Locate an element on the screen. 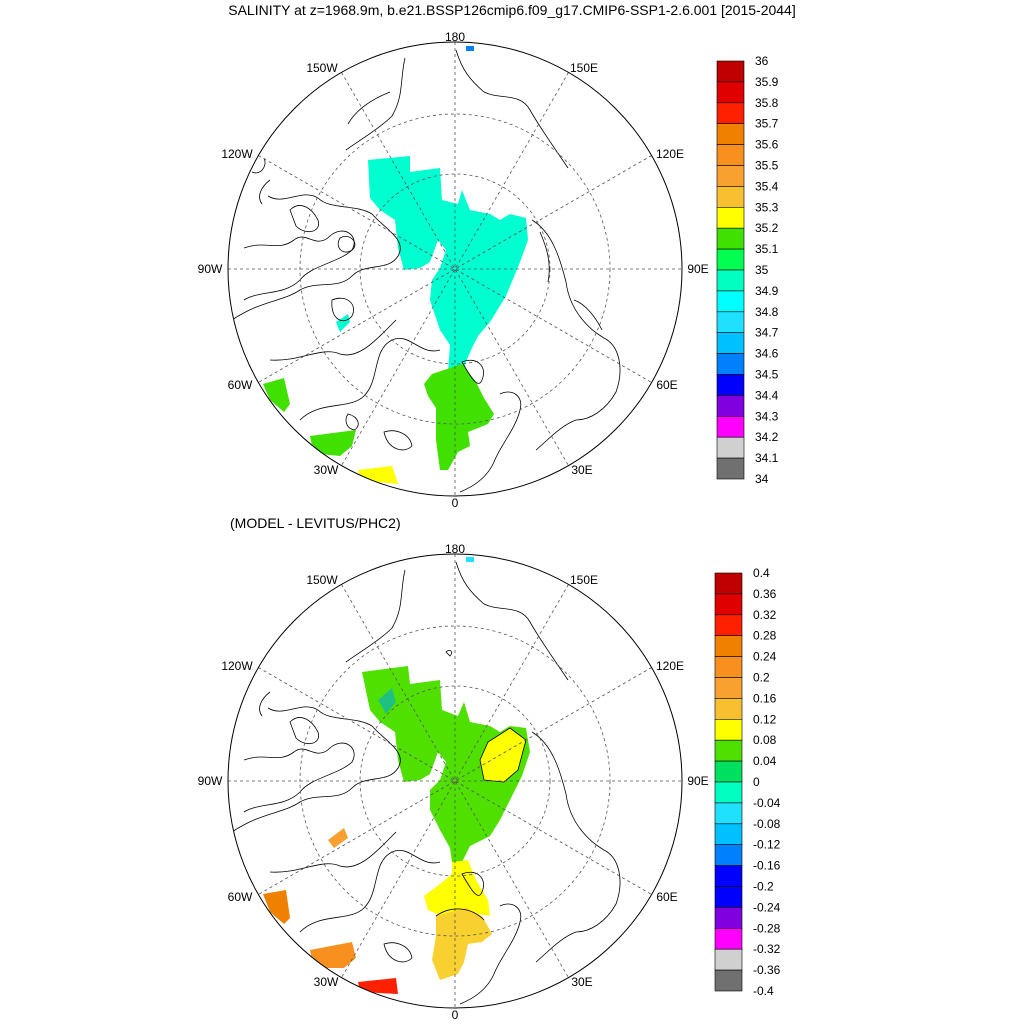  colorbar-tick-label: 0.12 is located at coordinates (765, 719).